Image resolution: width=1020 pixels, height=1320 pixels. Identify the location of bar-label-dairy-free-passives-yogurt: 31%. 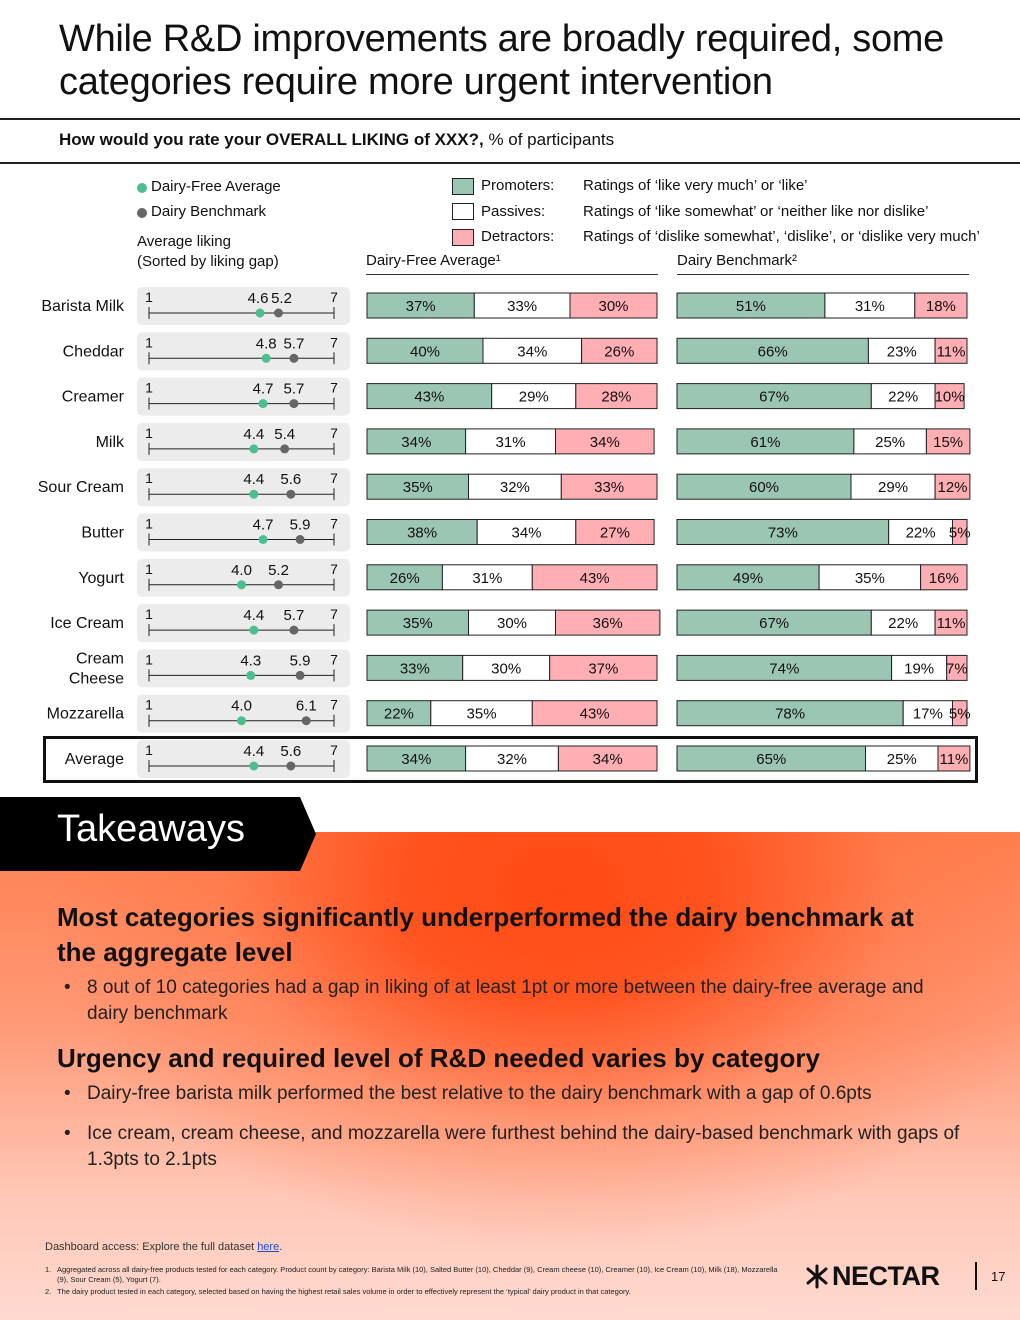
(487, 578).